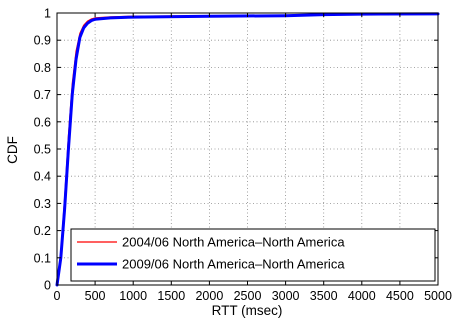  I want to click on x-tick-label: 3500, so click(324, 296).